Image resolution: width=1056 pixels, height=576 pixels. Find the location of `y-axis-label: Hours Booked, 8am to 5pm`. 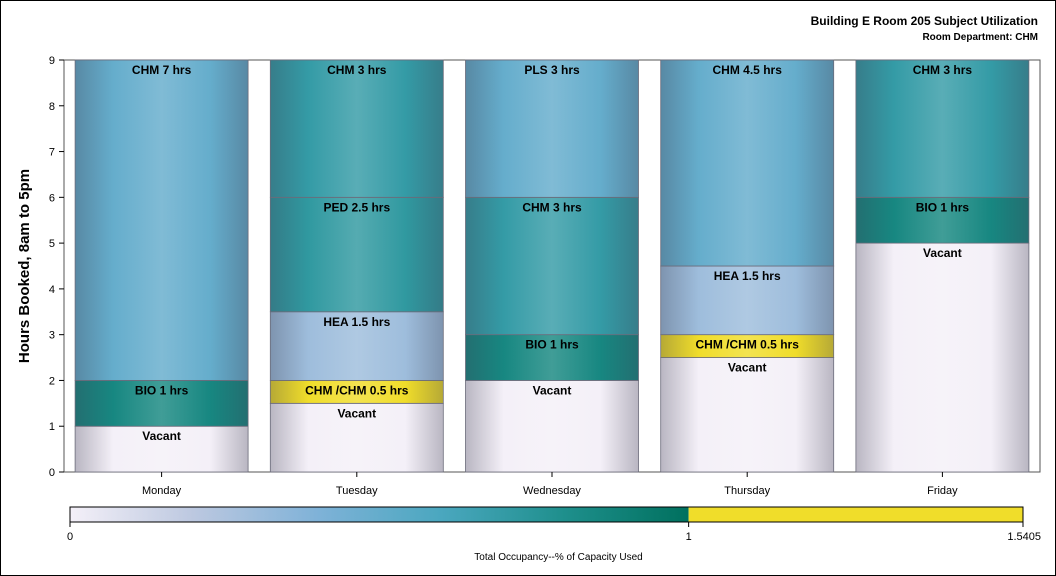

y-axis-label: Hours Booked, 8am to 5pm is located at coordinates (24, 266).